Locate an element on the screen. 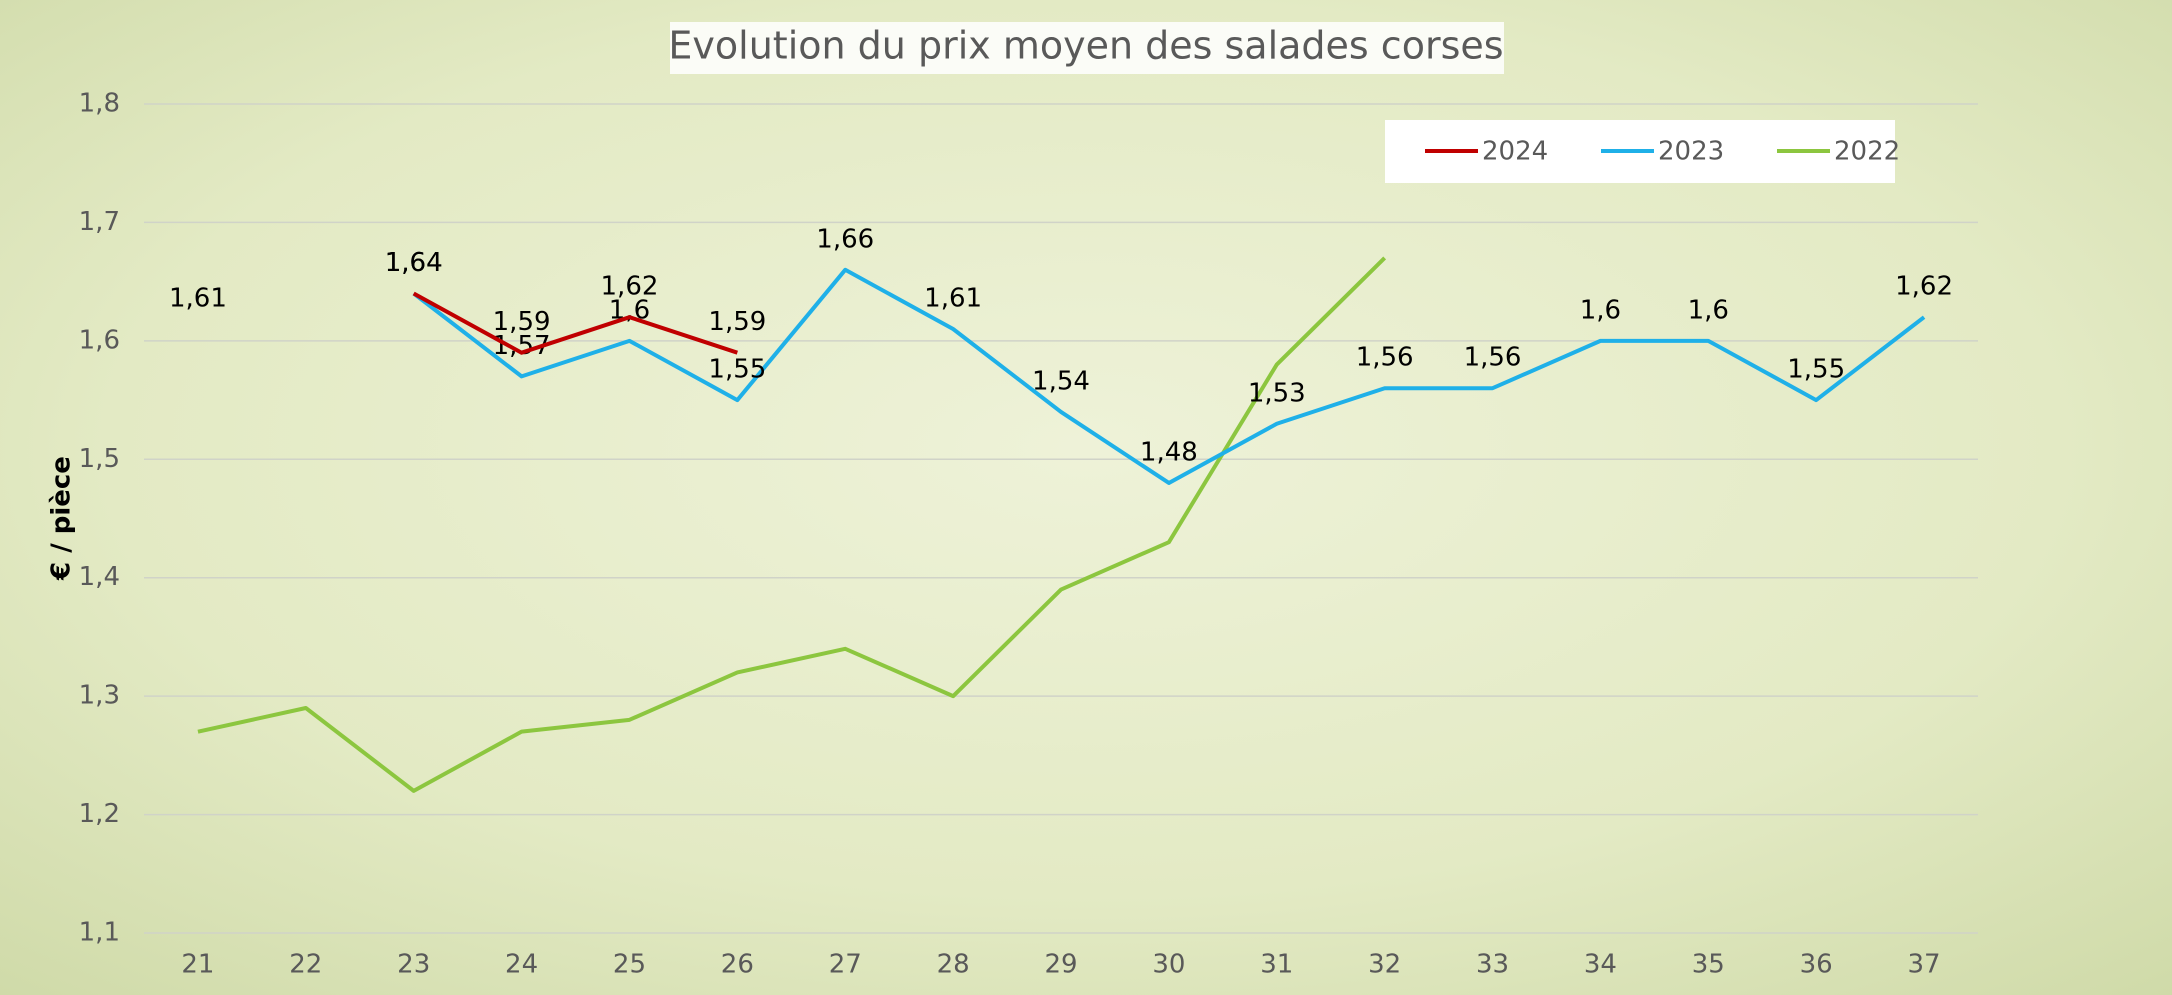 The width and height of the screenshot is (2172, 995). x-tick-label: 29 is located at coordinates (1060, 965).